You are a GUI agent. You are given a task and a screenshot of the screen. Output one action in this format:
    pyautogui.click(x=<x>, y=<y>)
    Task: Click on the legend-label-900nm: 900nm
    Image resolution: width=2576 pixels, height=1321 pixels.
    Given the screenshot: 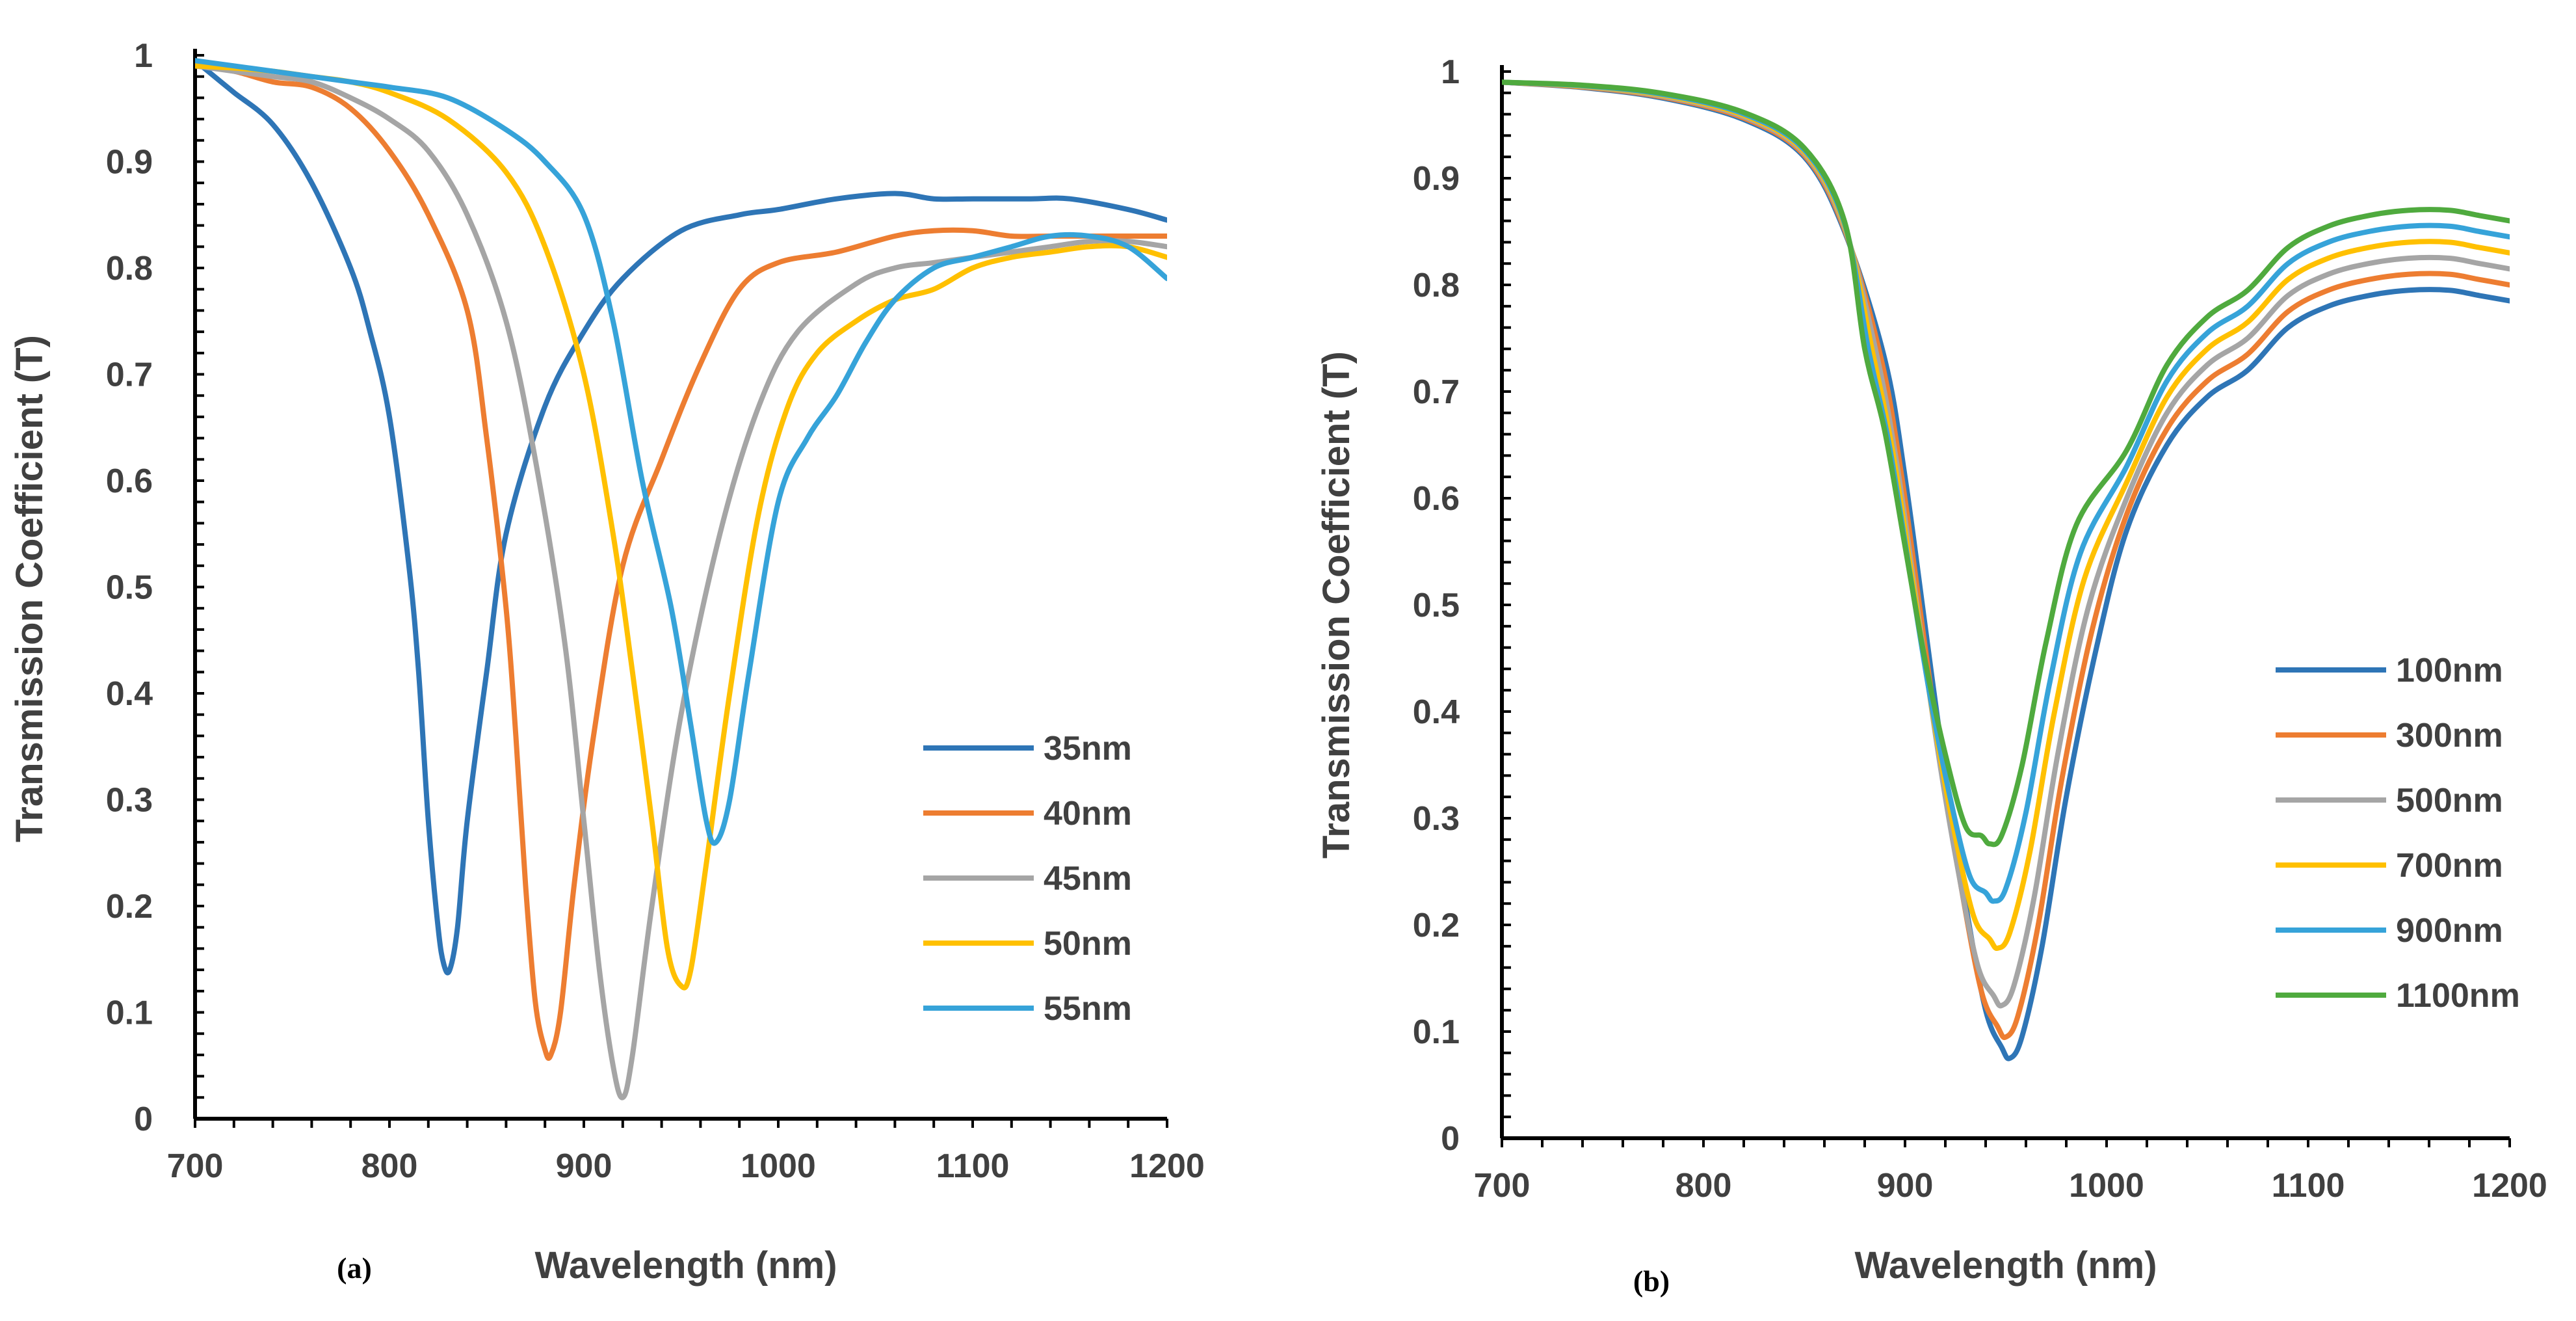 What is the action you would take?
    pyautogui.click(x=2449, y=931)
    